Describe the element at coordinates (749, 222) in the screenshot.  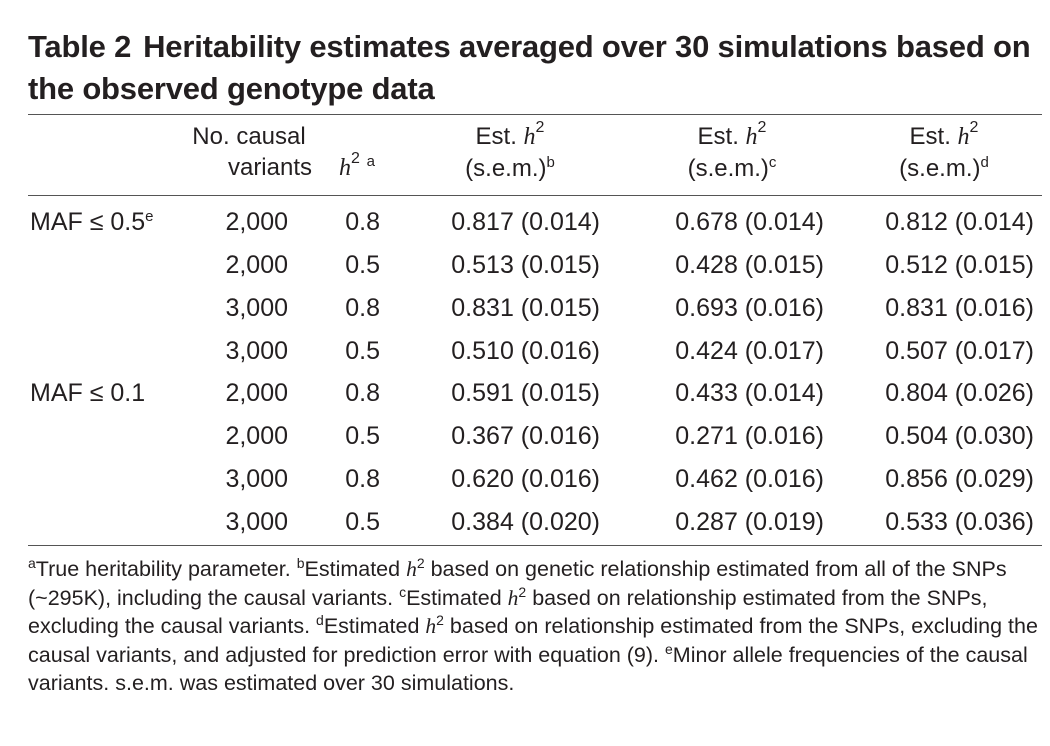
I see `est-2-cell: 0.678 (0.014)` at that location.